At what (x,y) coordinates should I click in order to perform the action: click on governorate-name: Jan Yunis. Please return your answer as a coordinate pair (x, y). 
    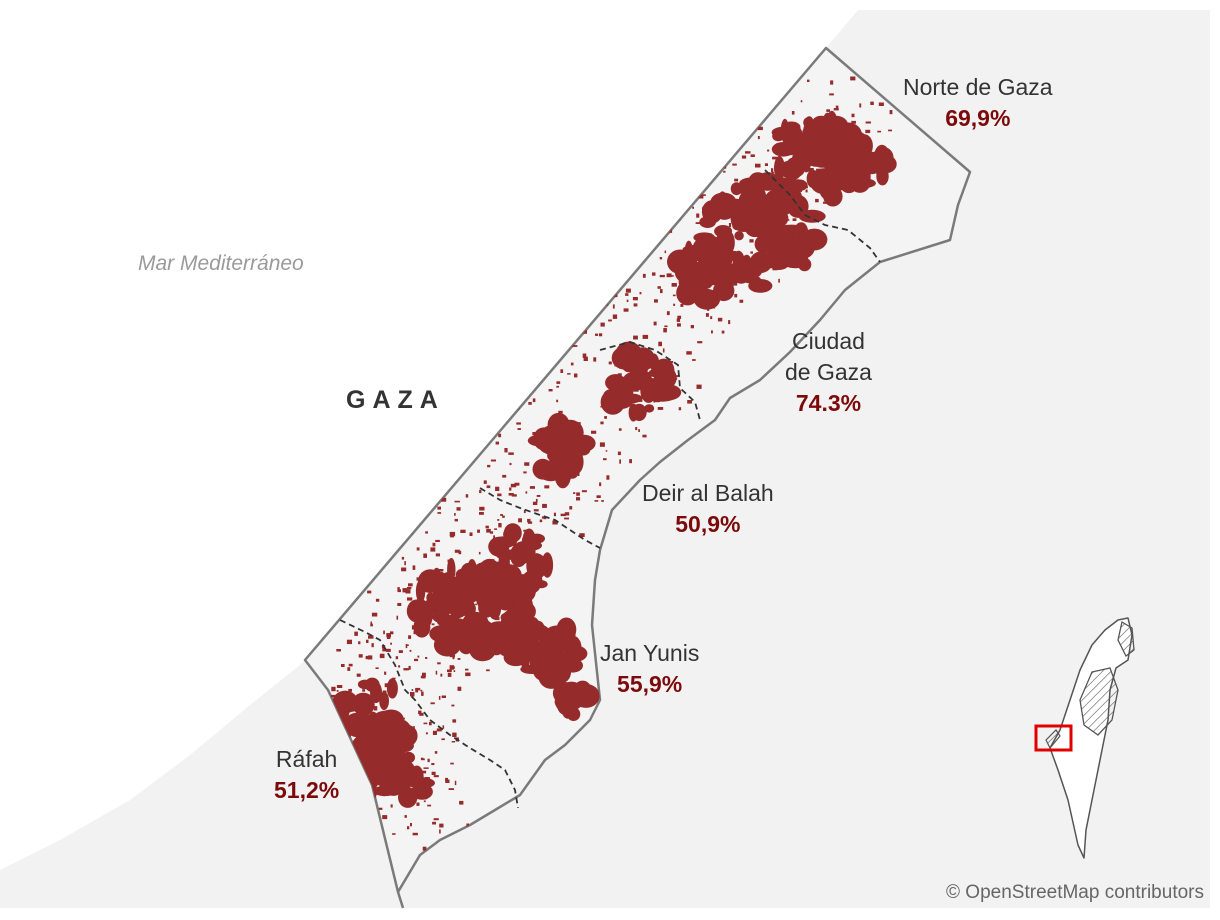
    Looking at the image, I should click on (650, 653).